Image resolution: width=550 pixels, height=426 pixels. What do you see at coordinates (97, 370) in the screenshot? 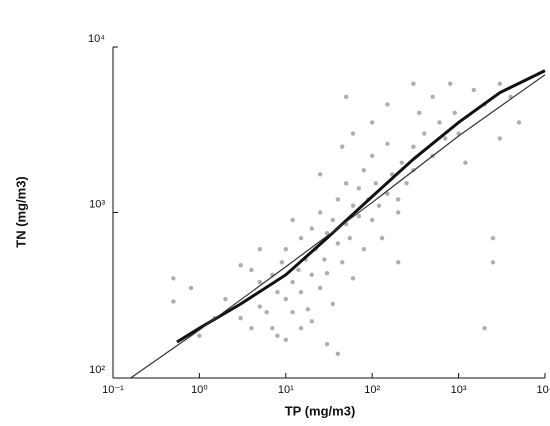
I see `y-tick-label: 10²` at bounding box center [97, 370].